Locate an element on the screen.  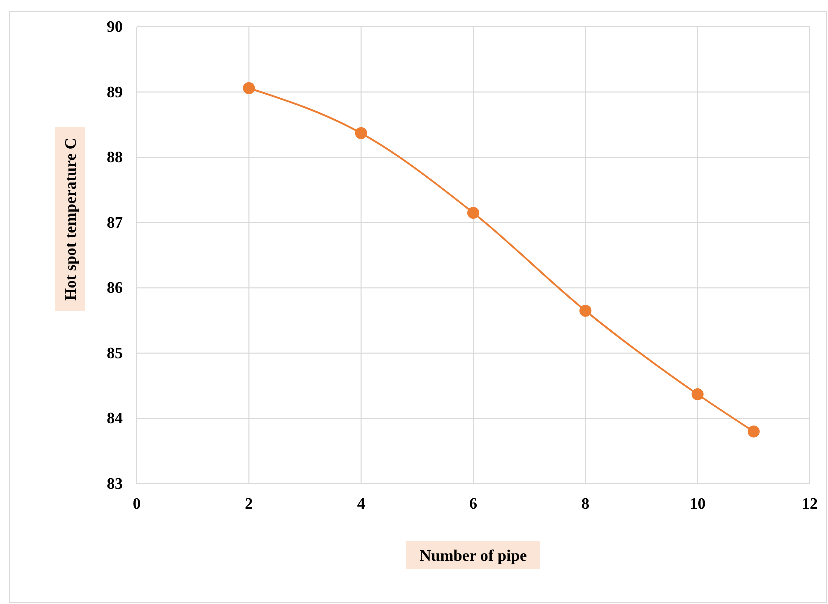
x-tick-label: 6 is located at coordinates (474, 504).